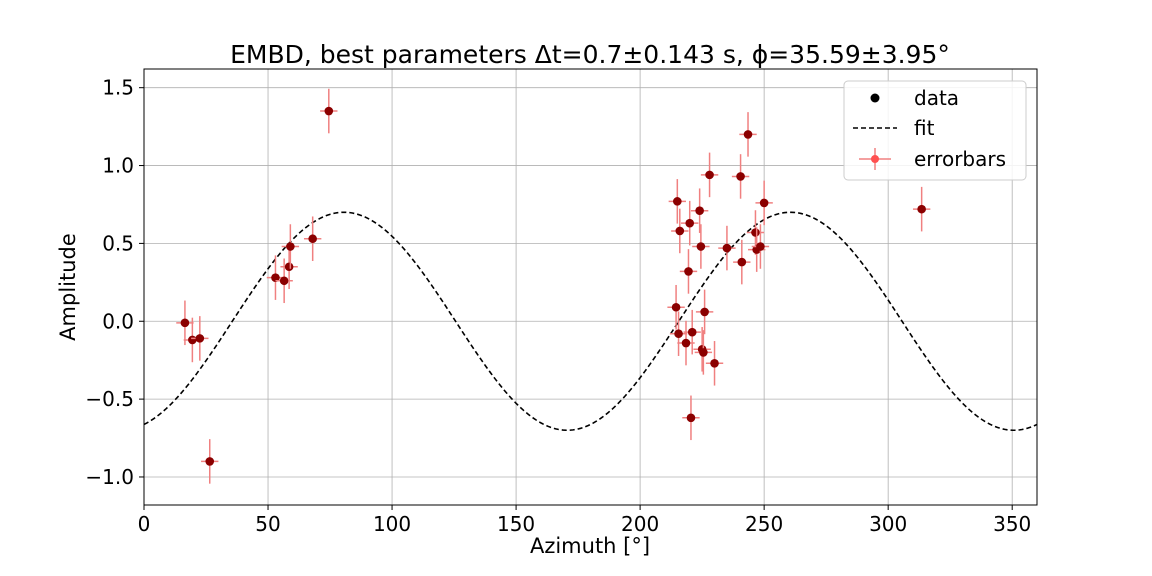  I want to click on y-tick-label: 0.5, so click(118, 243).